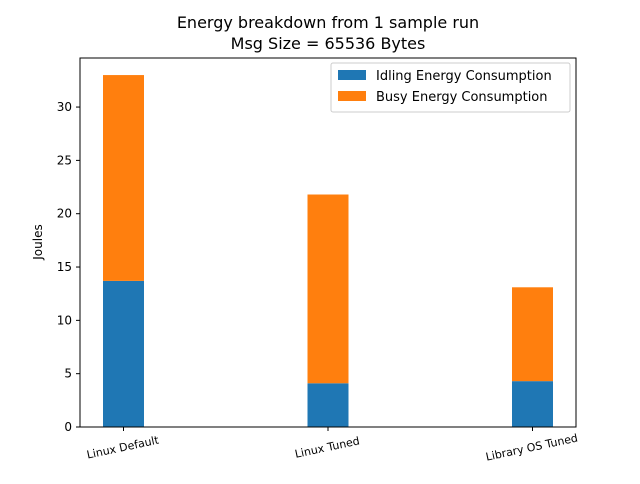 This screenshot has height=484, width=640. What do you see at coordinates (123, 447) in the screenshot?
I see `x-tick-label: Linux Default` at bounding box center [123, 447].